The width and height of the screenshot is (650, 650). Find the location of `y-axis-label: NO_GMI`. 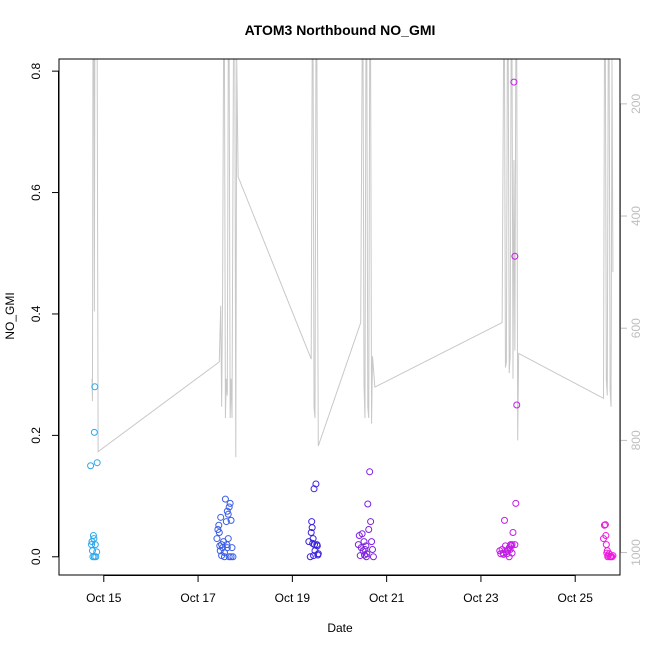

y-axis-label: NO_GMI is located at coordinates (10, 315).